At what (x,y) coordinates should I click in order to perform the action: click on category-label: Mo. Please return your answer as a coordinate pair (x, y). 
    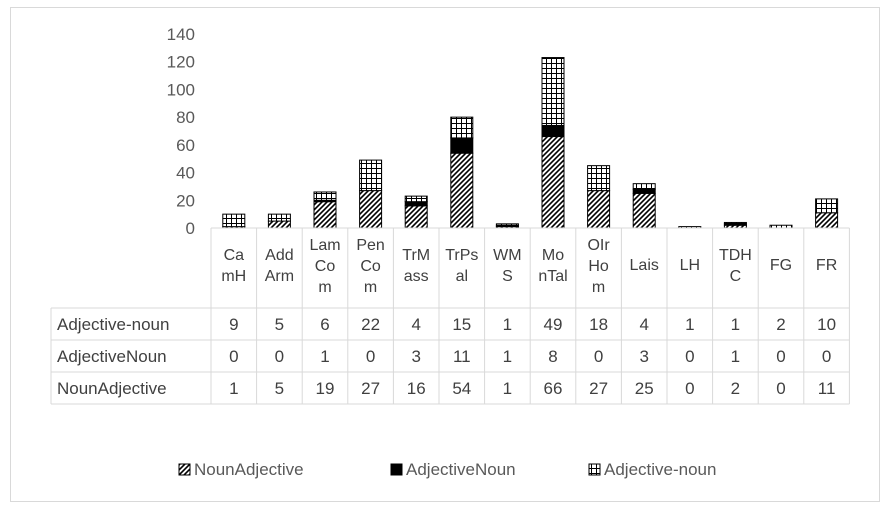
    Looking at the image, I should click on (553, 255).